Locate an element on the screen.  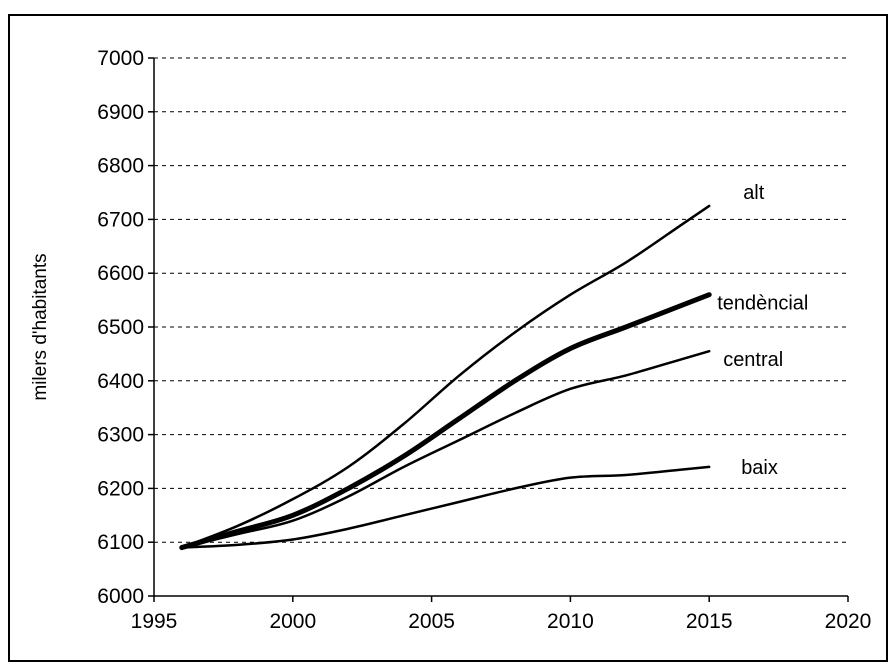
x-tick-label-2015: 2015 is located at coordinates (709, 621).